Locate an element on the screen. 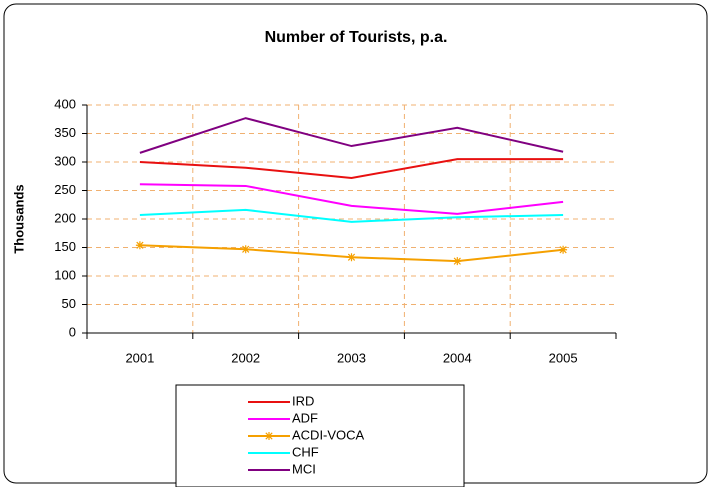  y-tick-label: 0 is located at coordinates (72, 331).